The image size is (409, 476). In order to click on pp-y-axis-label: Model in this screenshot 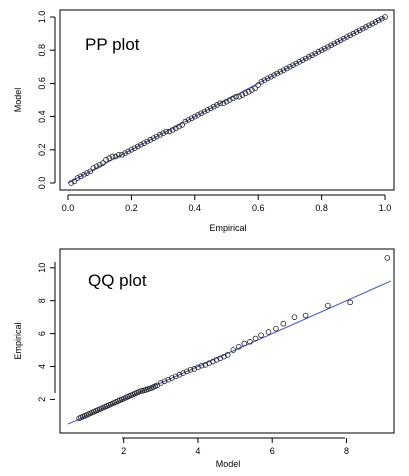, I will do `click(18, 100)`.